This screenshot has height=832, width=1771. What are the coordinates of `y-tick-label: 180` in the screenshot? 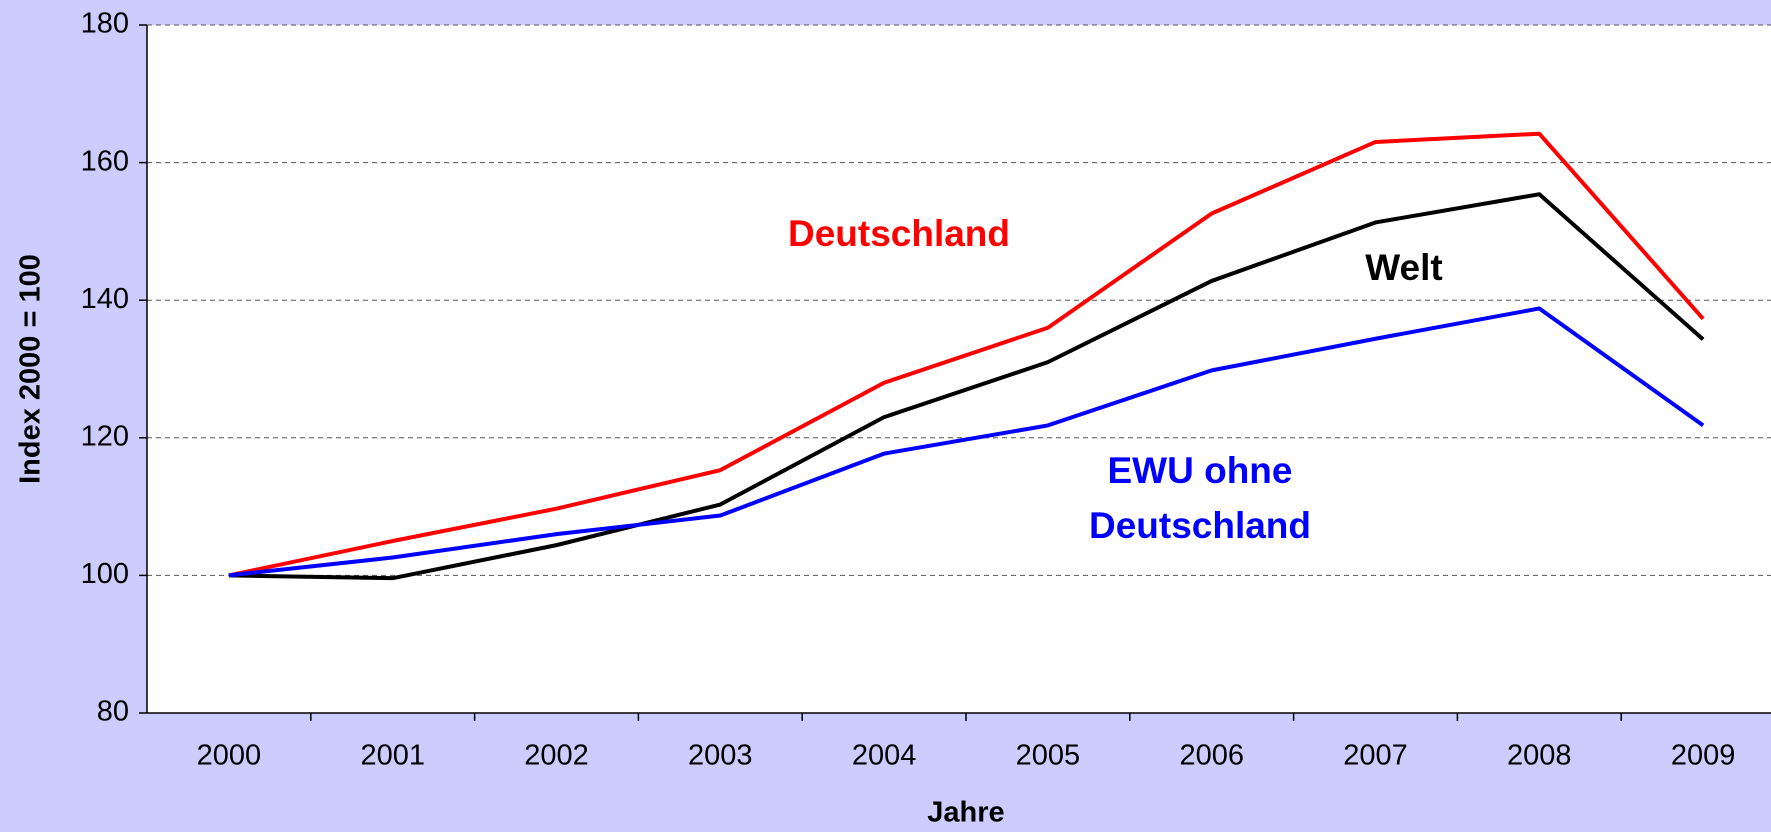 It's located at (105, 24).